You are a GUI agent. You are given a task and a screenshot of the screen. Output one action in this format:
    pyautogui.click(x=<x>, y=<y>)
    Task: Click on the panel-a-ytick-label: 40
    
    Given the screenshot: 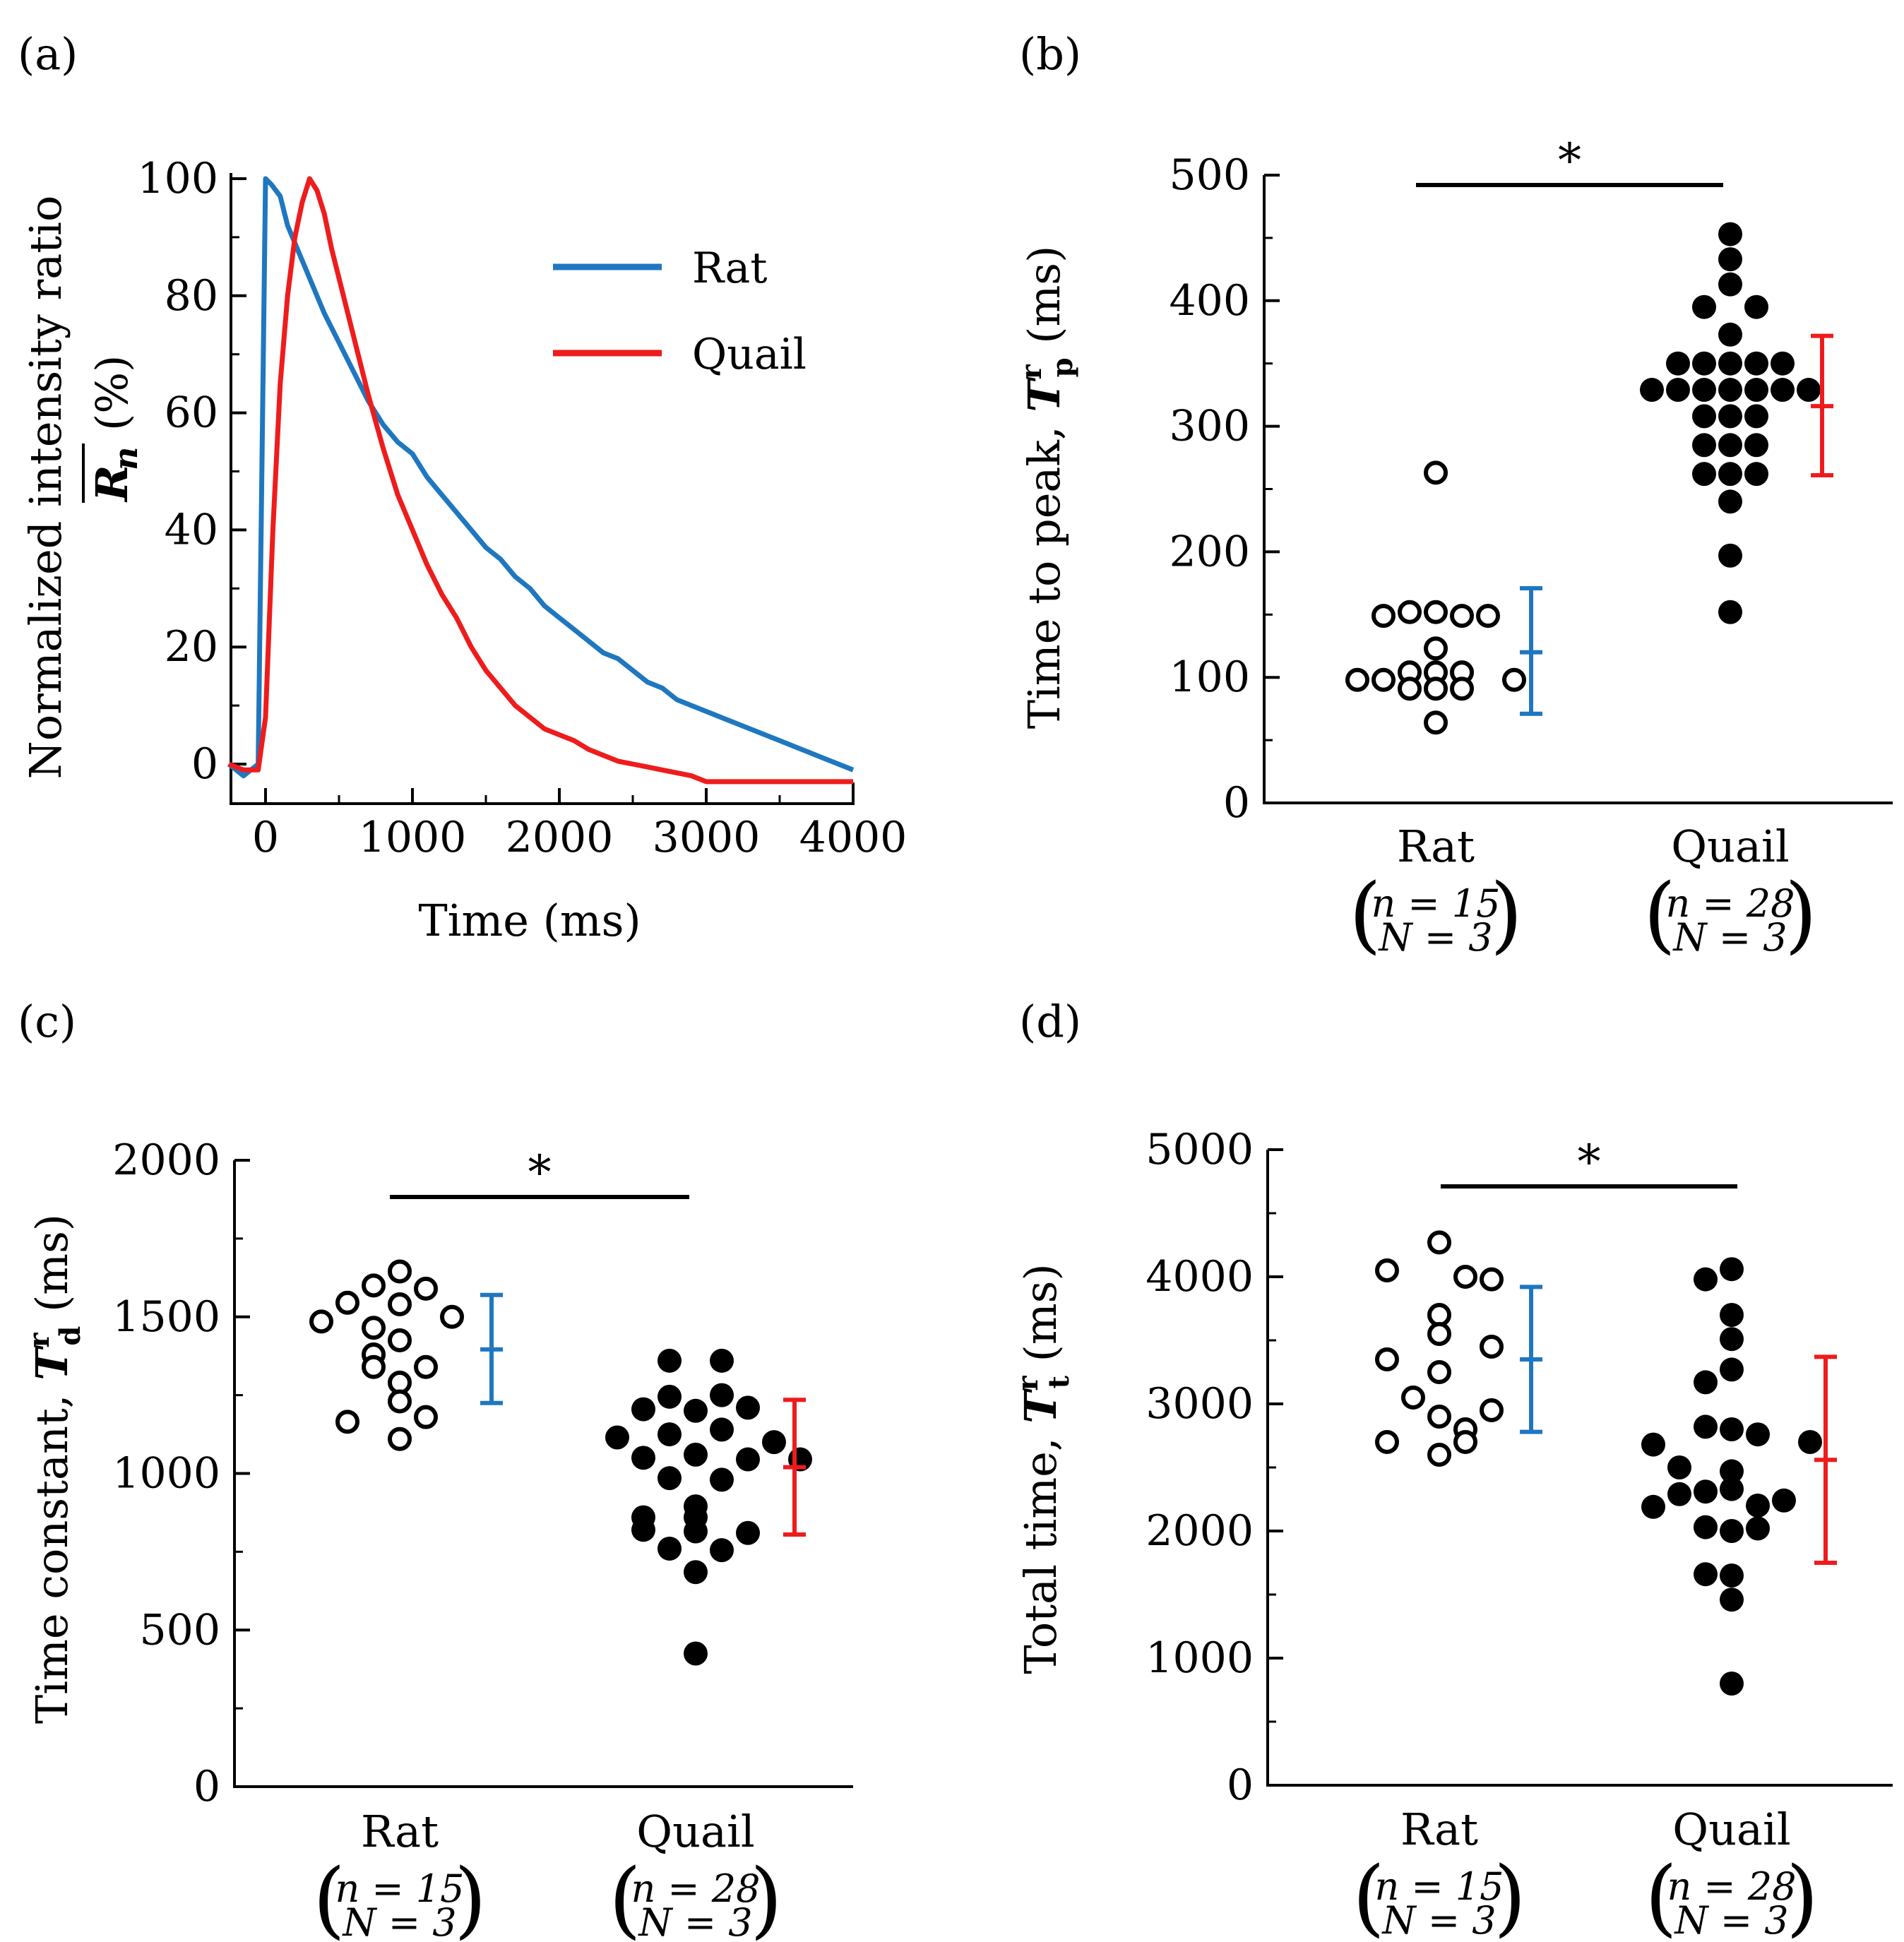 What is the action you would take?
    pyautogui.click(x=191, y=529)
    